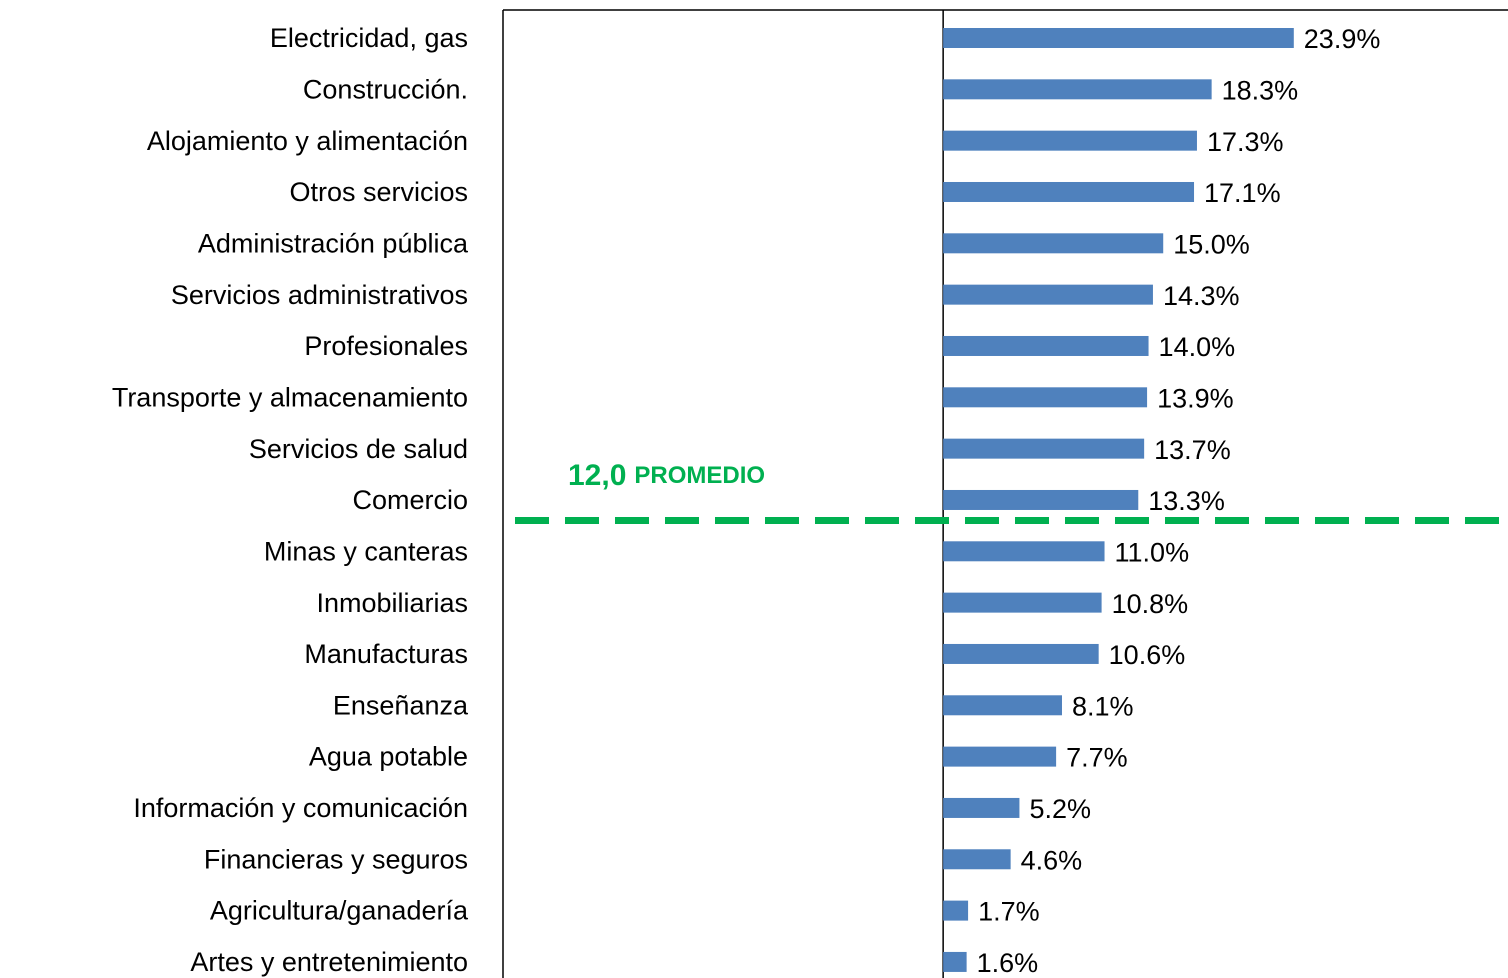 The width and height of the screenshot is (1508, 978). What do you see at coordinates (329, 962) in the screenshot?
I see `y-tick-label: Artes y entretenimiento` at bounding box center [329, 962].